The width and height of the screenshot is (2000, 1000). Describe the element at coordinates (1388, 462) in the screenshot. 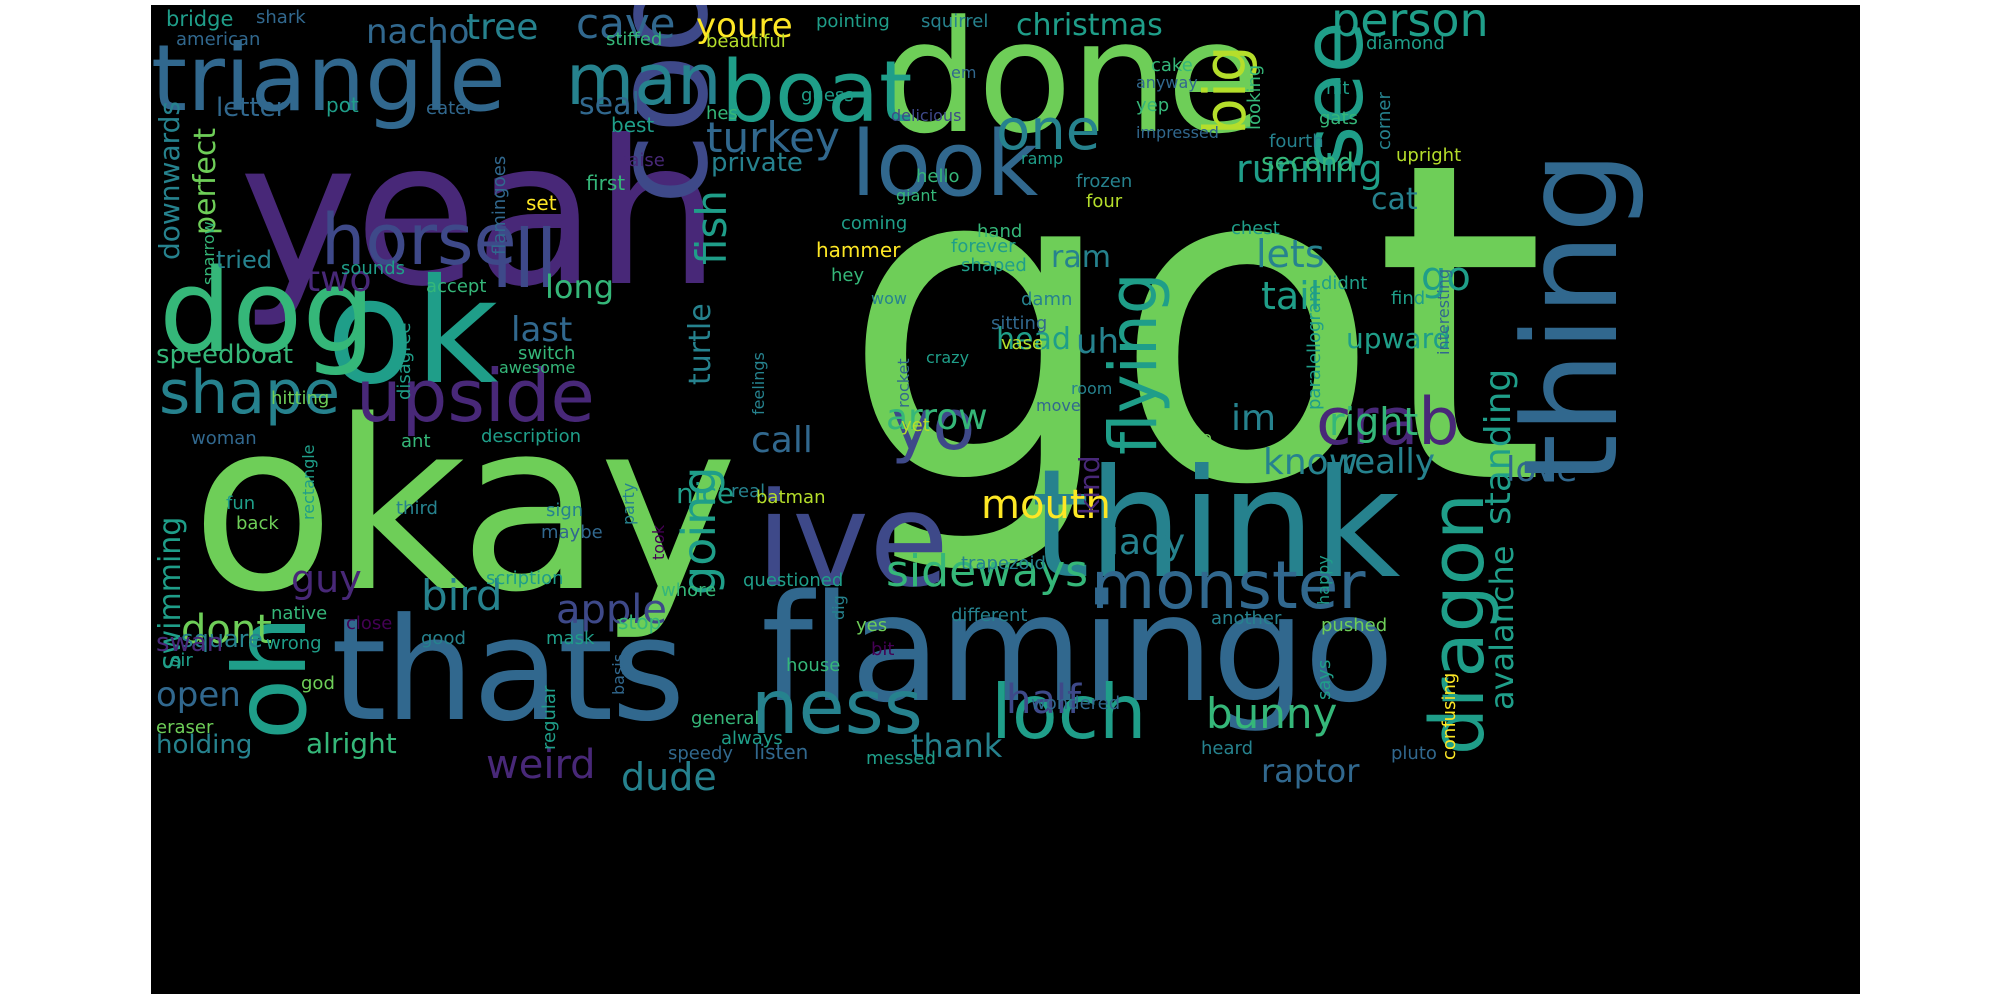

I see `word-really: really` at that location.